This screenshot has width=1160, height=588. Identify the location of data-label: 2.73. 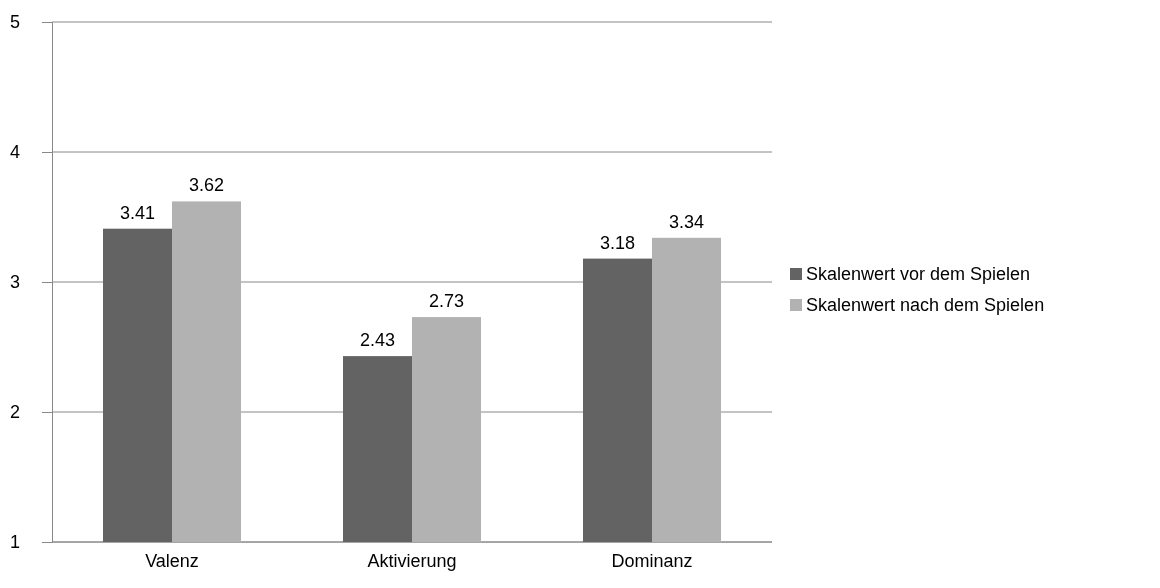
(446, 301).